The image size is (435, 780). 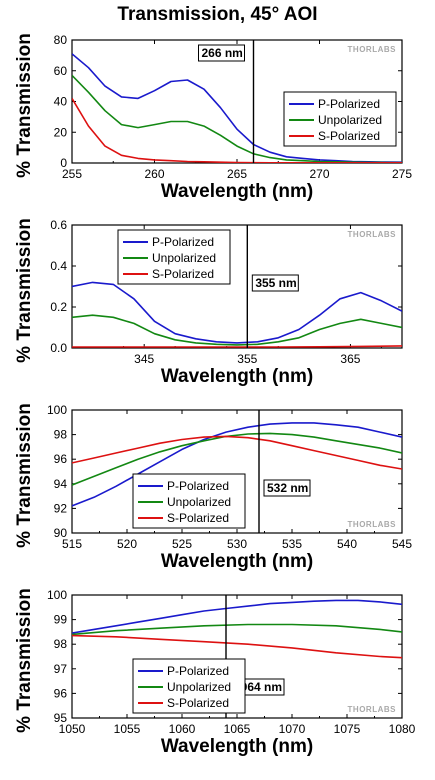 I want to click on x-tick-label: 275, so click(x=402, y=174).